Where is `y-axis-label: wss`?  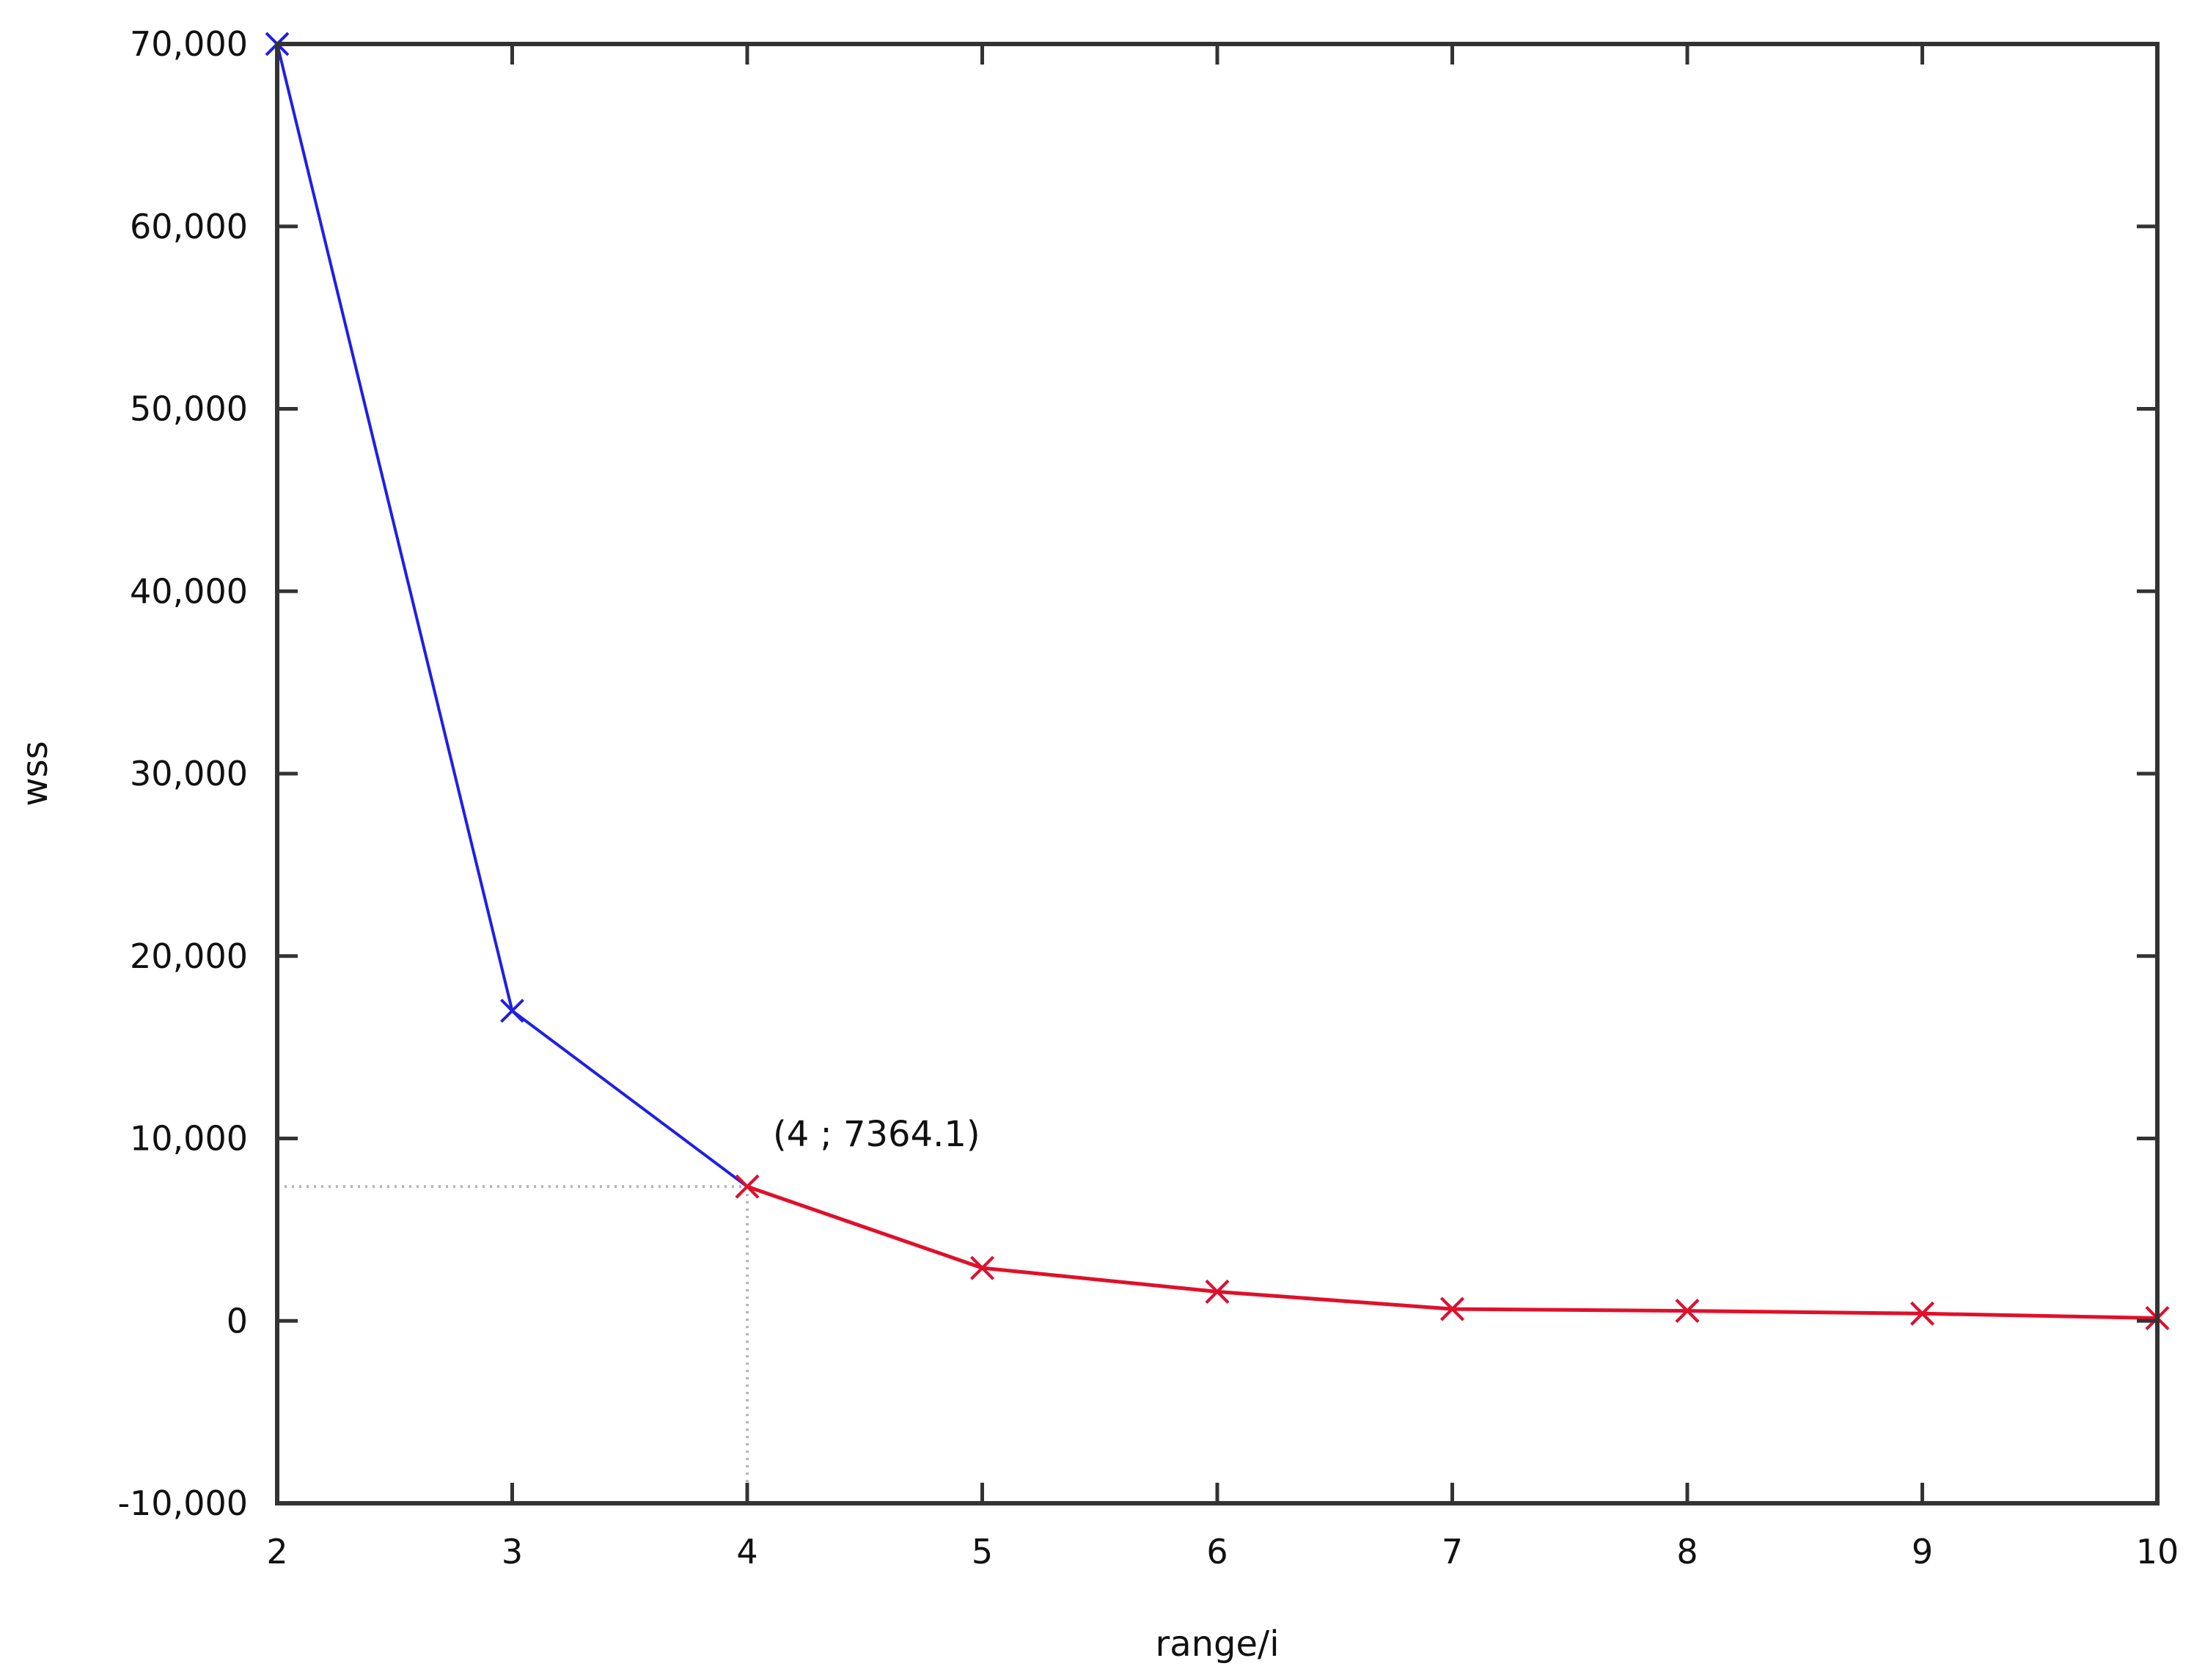
y-axis-label: wss is located at coordinates (35, 773).